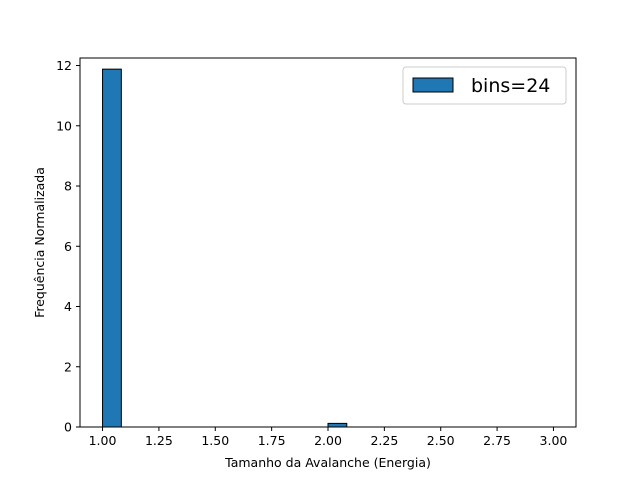  I want to click on x-tick-label: 1.25, so click(159, 440).